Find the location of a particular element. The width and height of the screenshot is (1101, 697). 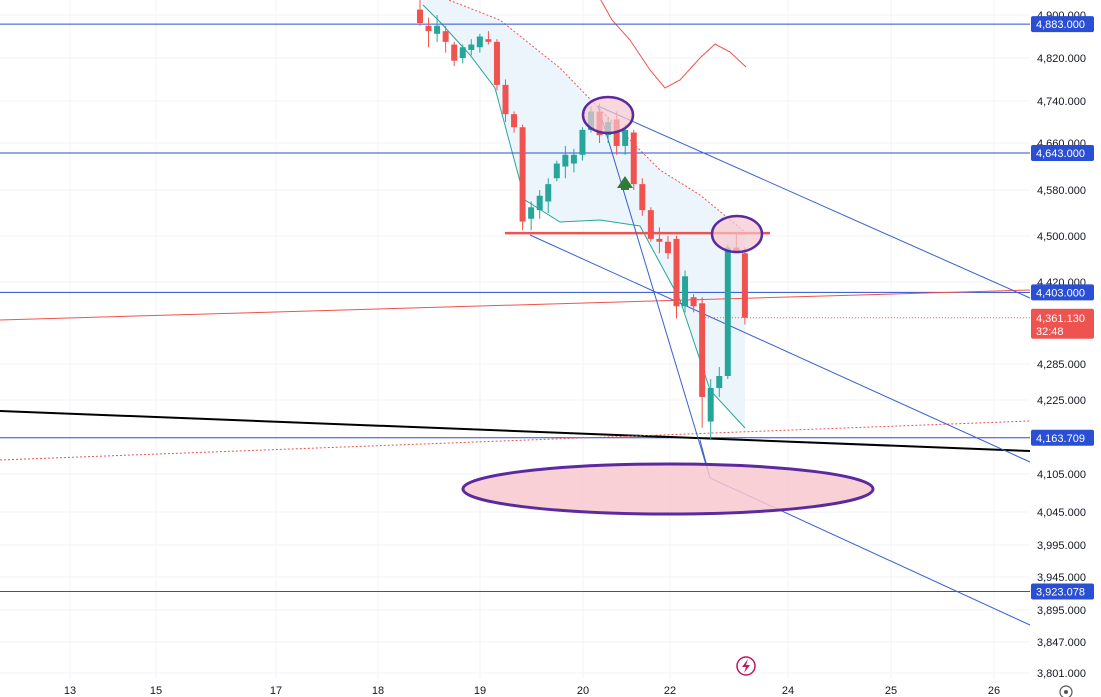

level-badge-label-0: 4,883.000 is located at coordinates (1060, 25).